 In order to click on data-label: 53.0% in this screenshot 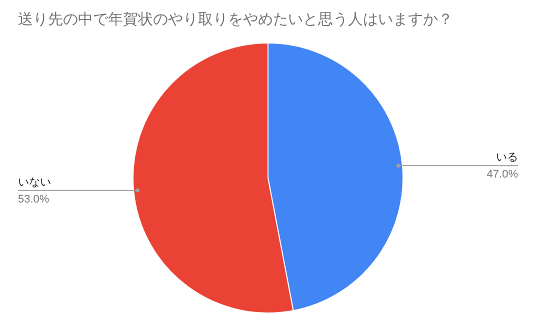, I will do `click(34, 199)`.